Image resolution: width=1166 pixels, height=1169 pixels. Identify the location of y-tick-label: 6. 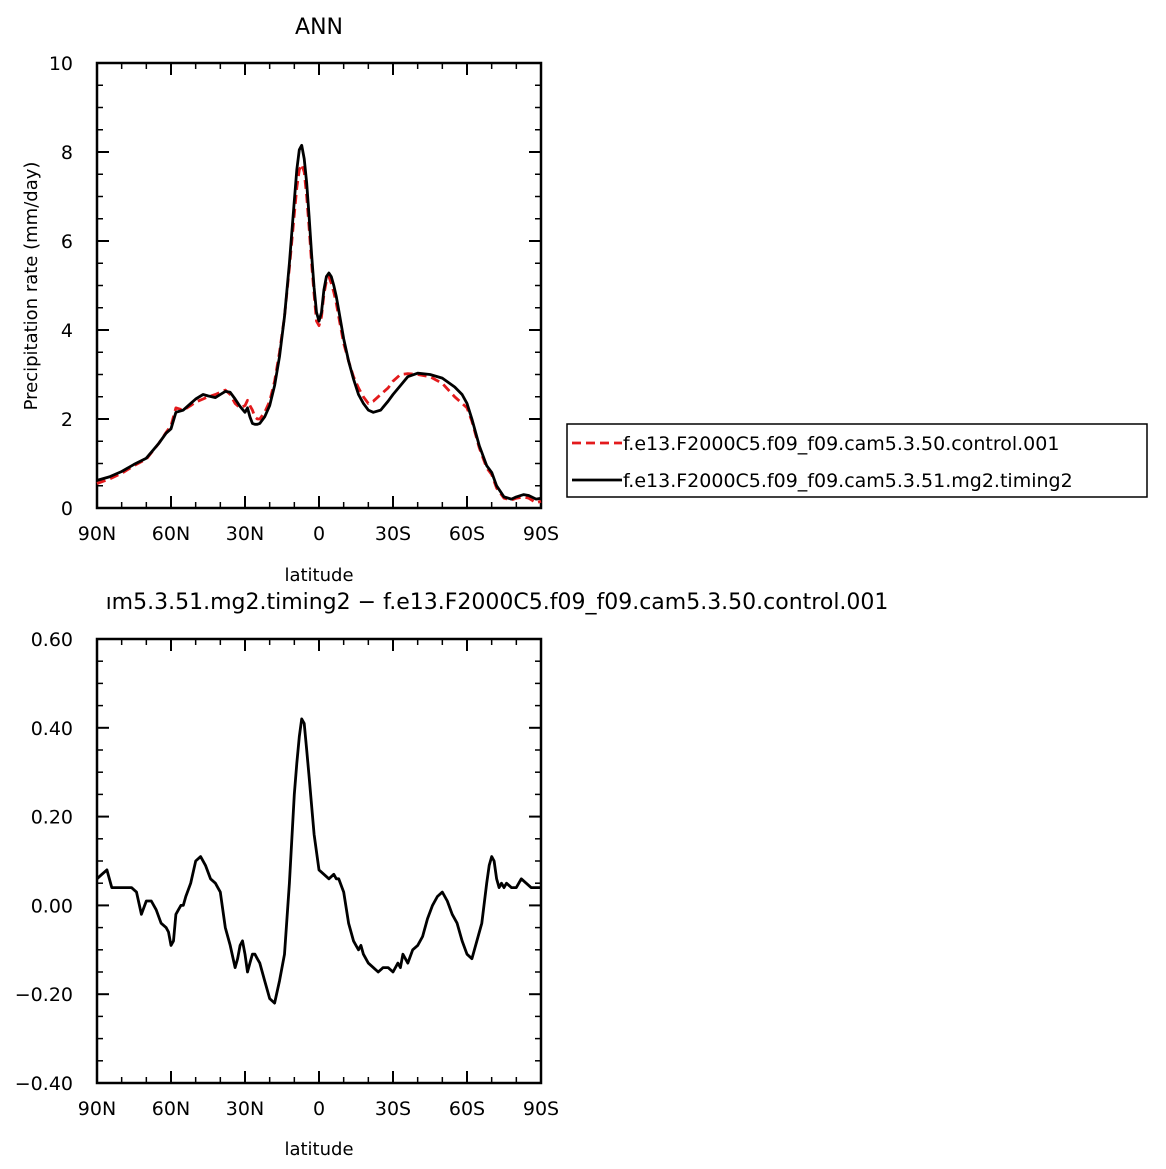
(67, 242).